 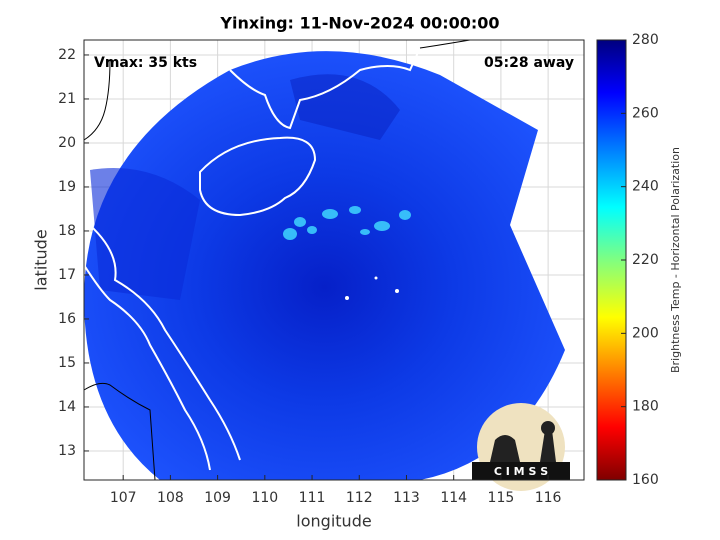 I want to click on y-tick-label: 19, so click(x=67, y=187).